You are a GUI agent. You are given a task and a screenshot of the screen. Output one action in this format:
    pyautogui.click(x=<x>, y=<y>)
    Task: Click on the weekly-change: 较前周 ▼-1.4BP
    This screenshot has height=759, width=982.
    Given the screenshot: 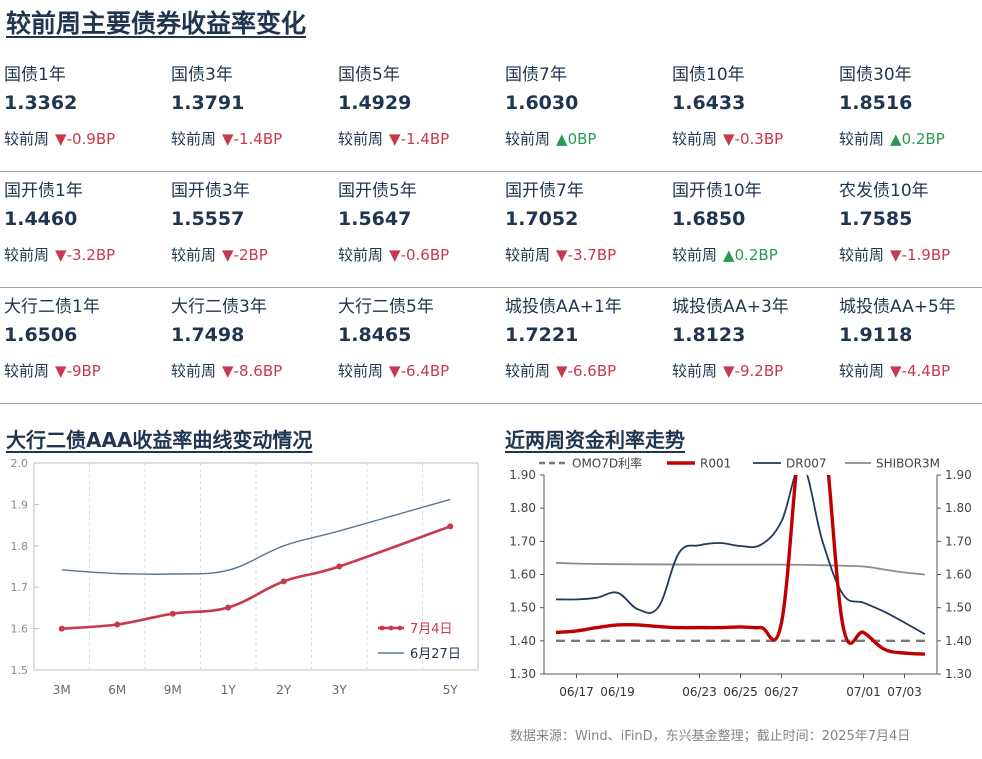 What is the action you would take?
    pyautogui.click(x=226, y=138)
    